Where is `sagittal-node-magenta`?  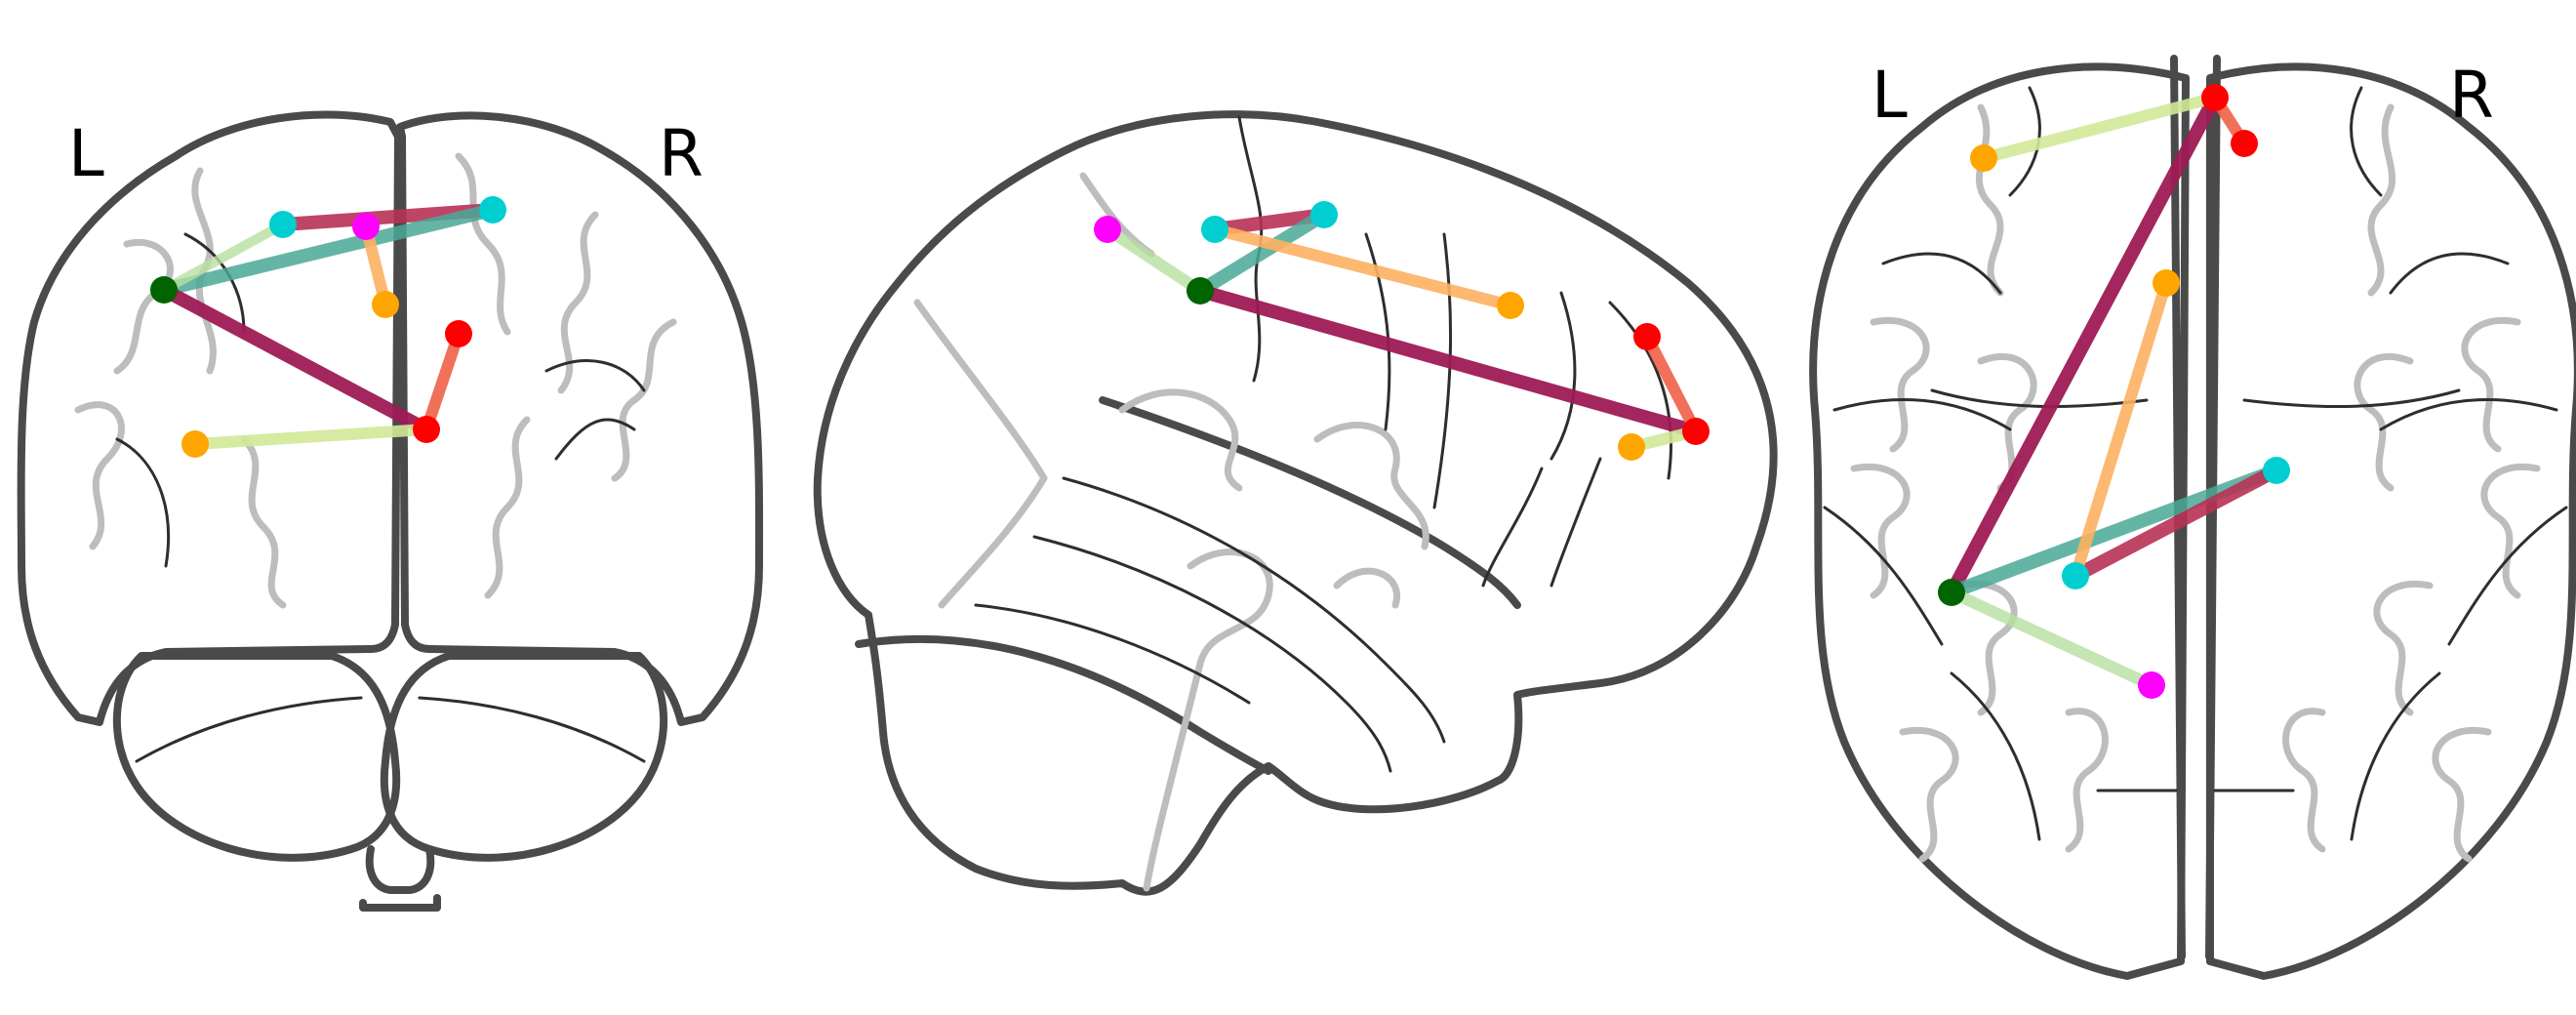 sagittal-node-magenta is located at coordinates (1107, 229).